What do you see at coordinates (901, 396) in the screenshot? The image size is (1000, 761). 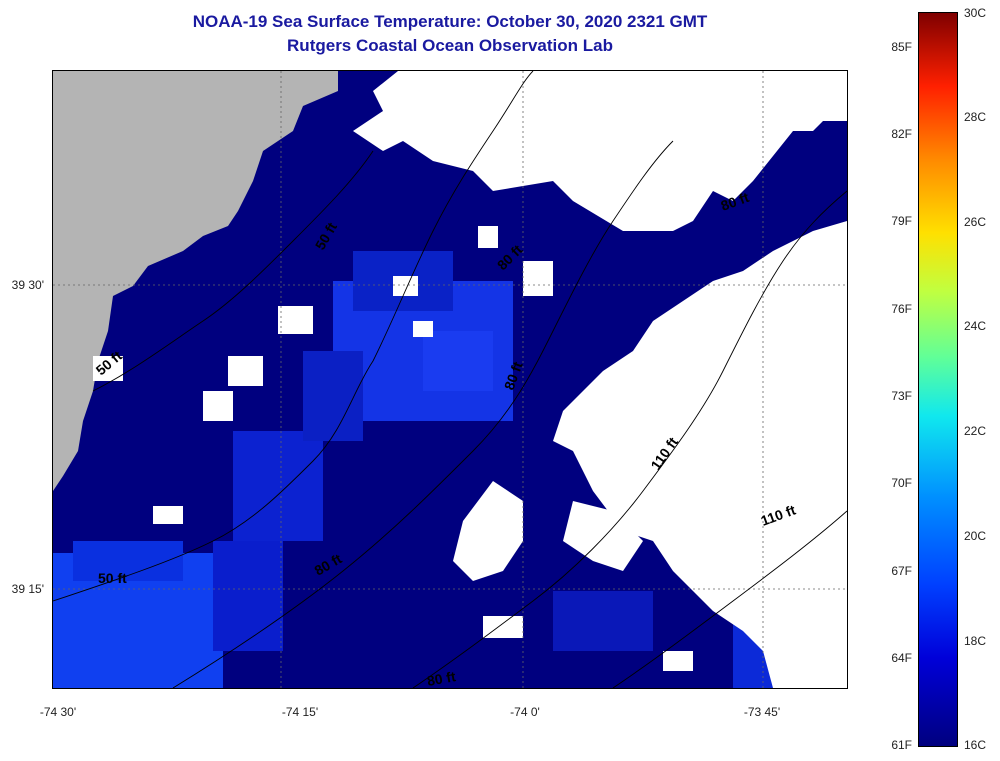 I see `colorbar-f-label: 73F` at bounding box center [901, 396].